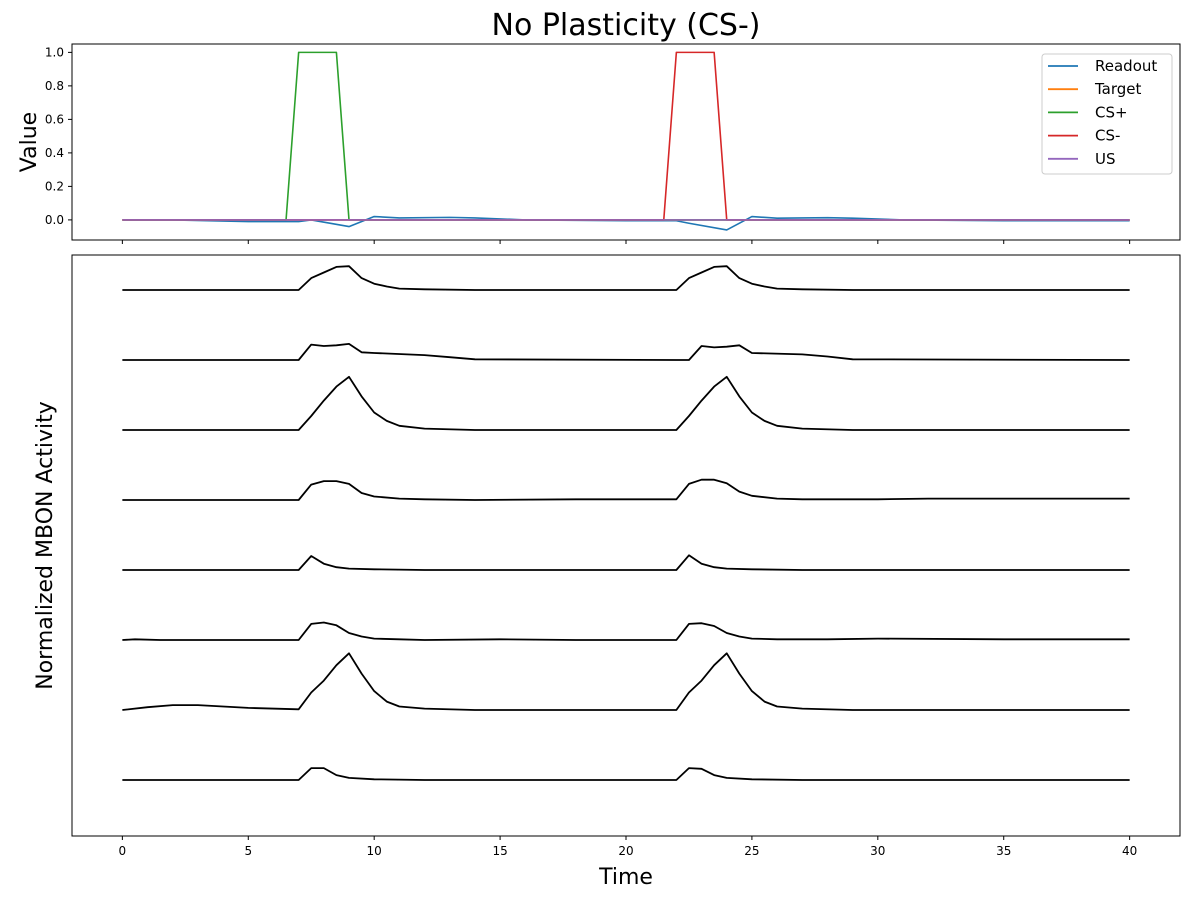 This screenshot has width=1189, height=899. Describe the element at coordinates (54, 52) in the screenshot. I see `top-y-tick-label: 1.0` at that location.